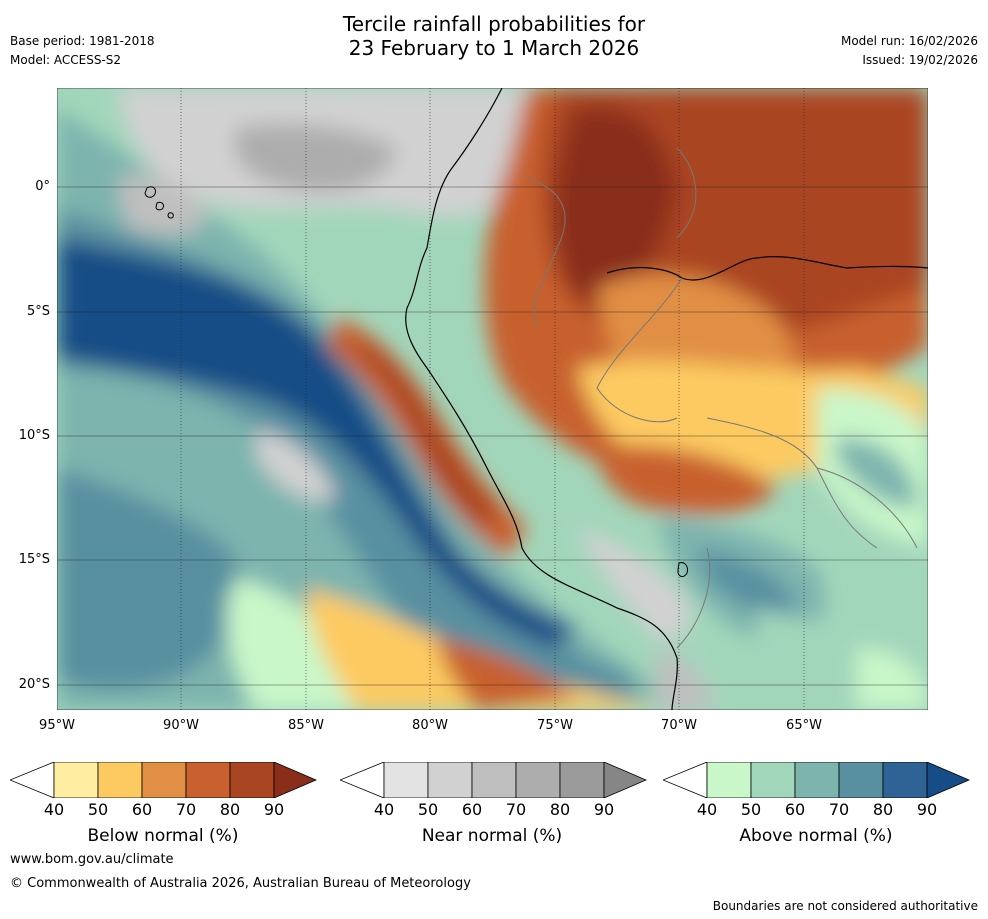  I want to click on colorbar-below-tick: 50, so click(98, 809).